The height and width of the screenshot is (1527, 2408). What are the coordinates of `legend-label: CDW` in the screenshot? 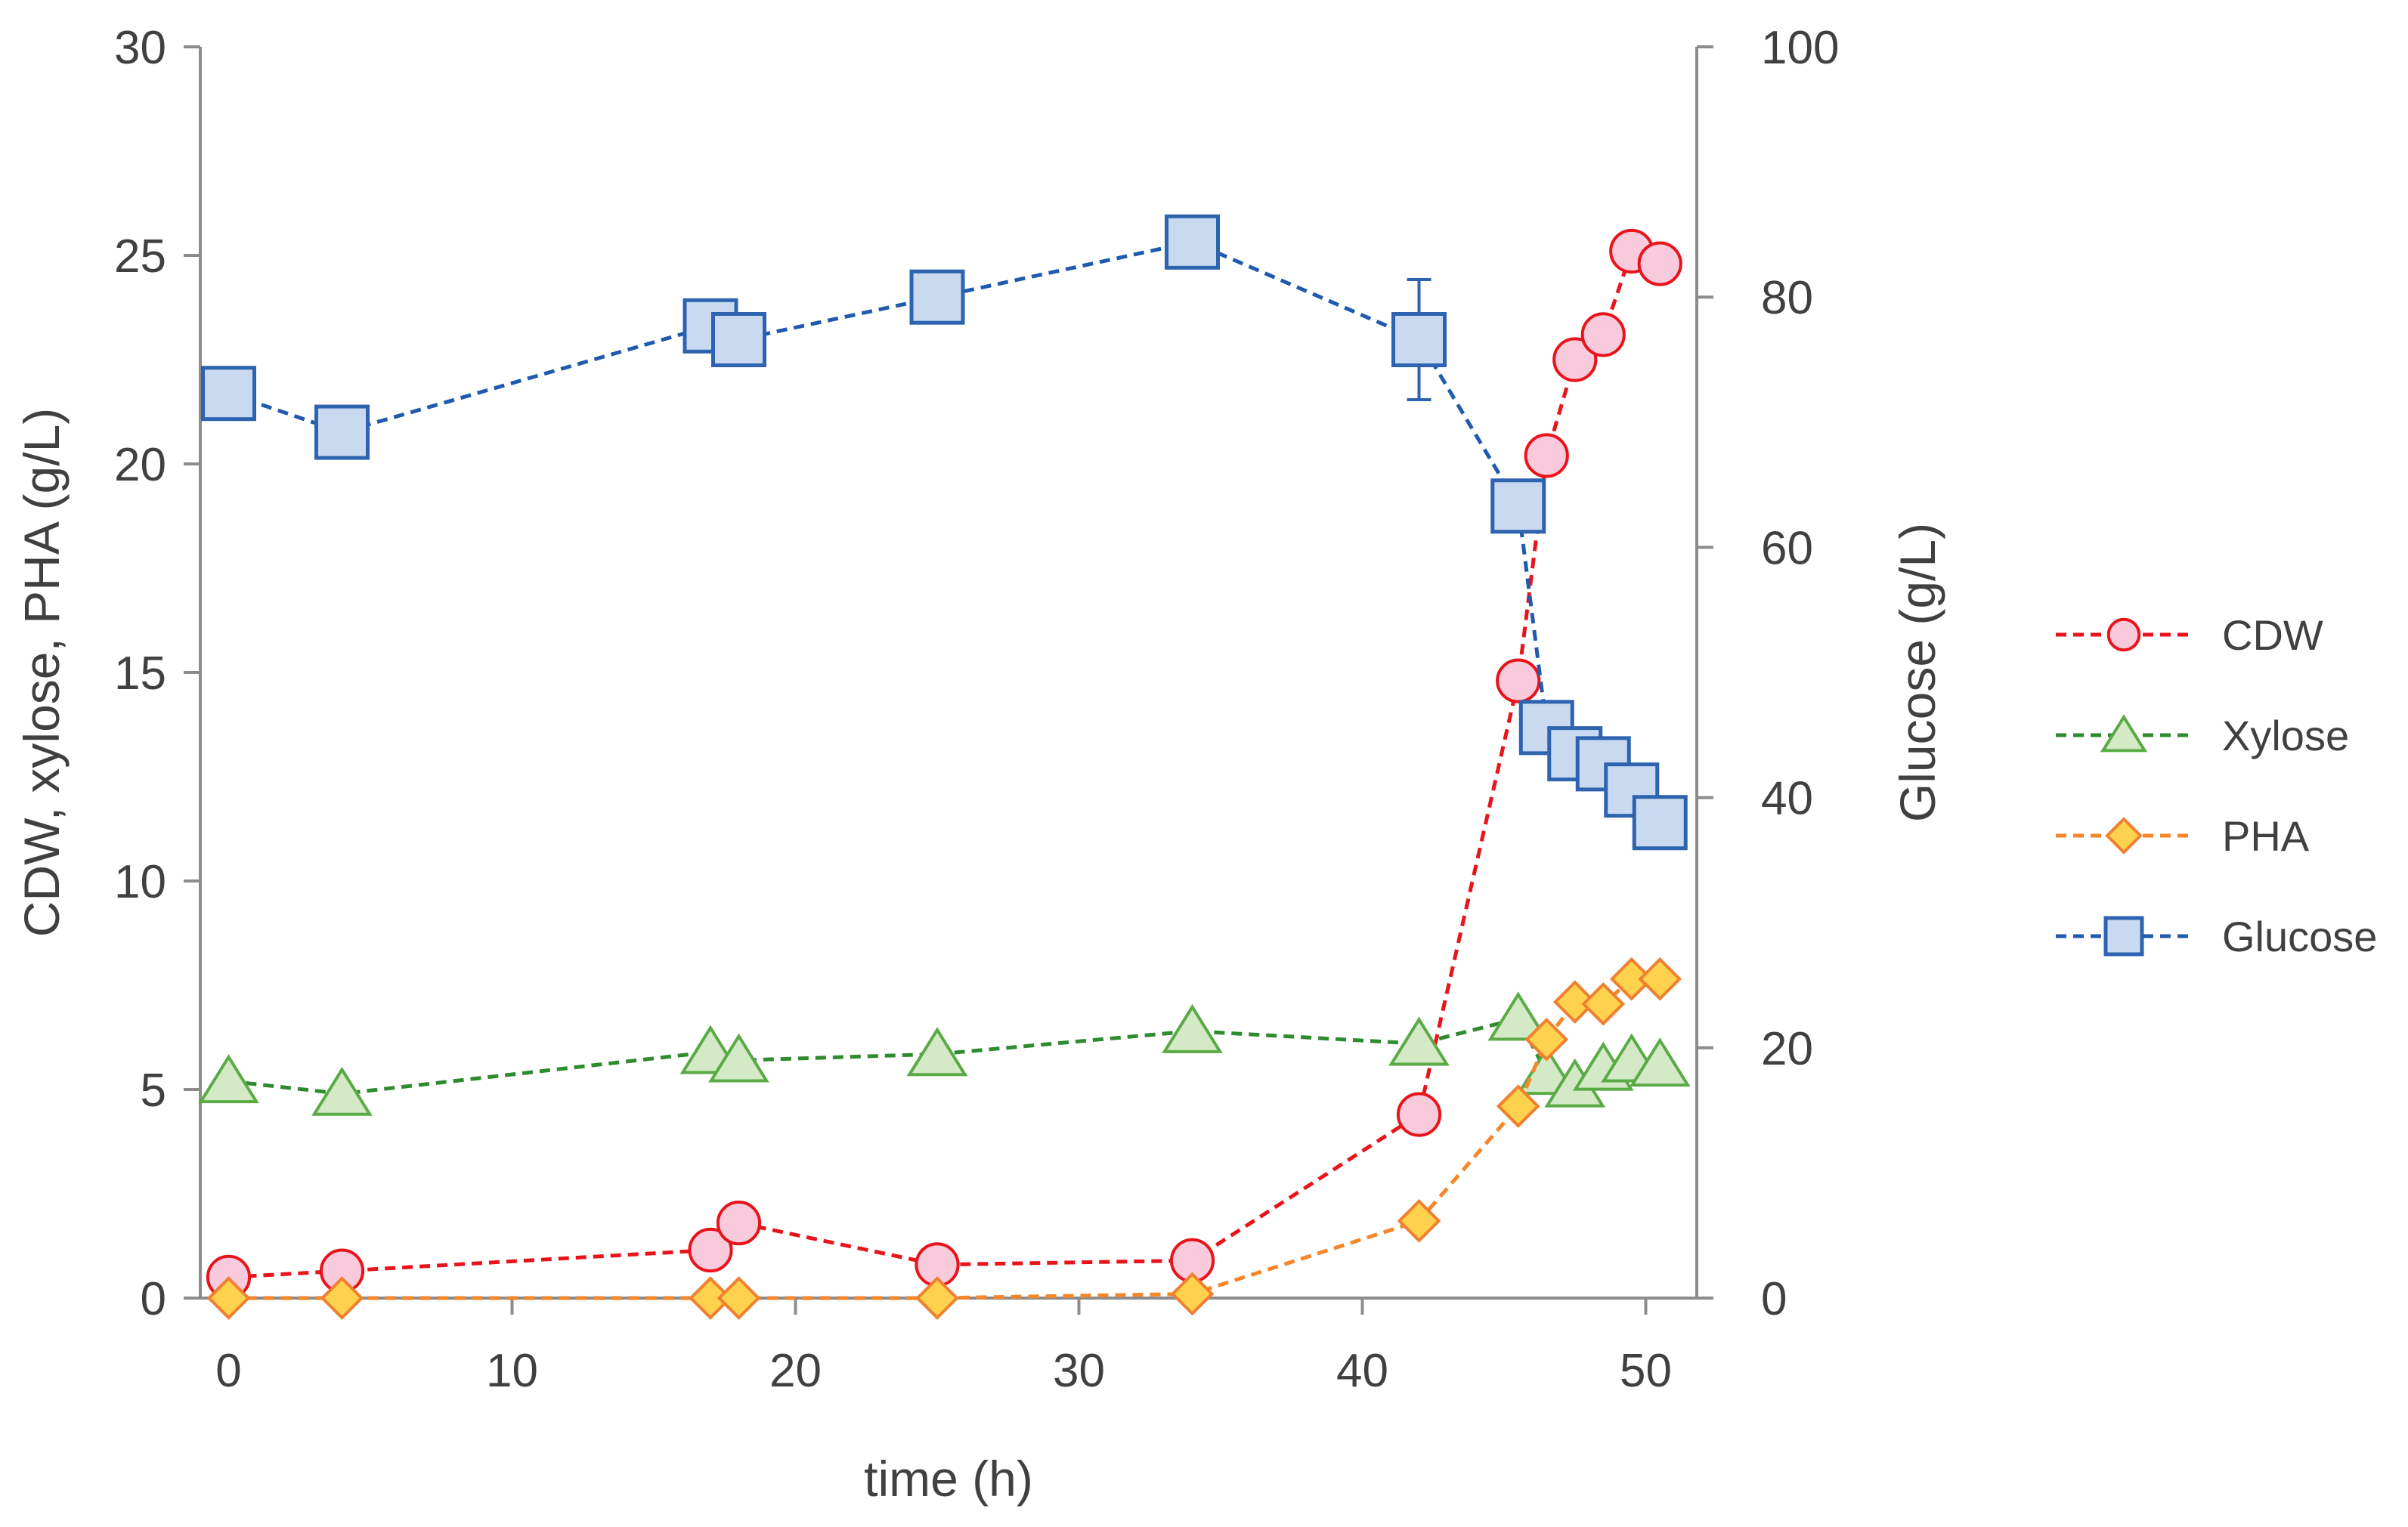 It's located at (2272, 635).